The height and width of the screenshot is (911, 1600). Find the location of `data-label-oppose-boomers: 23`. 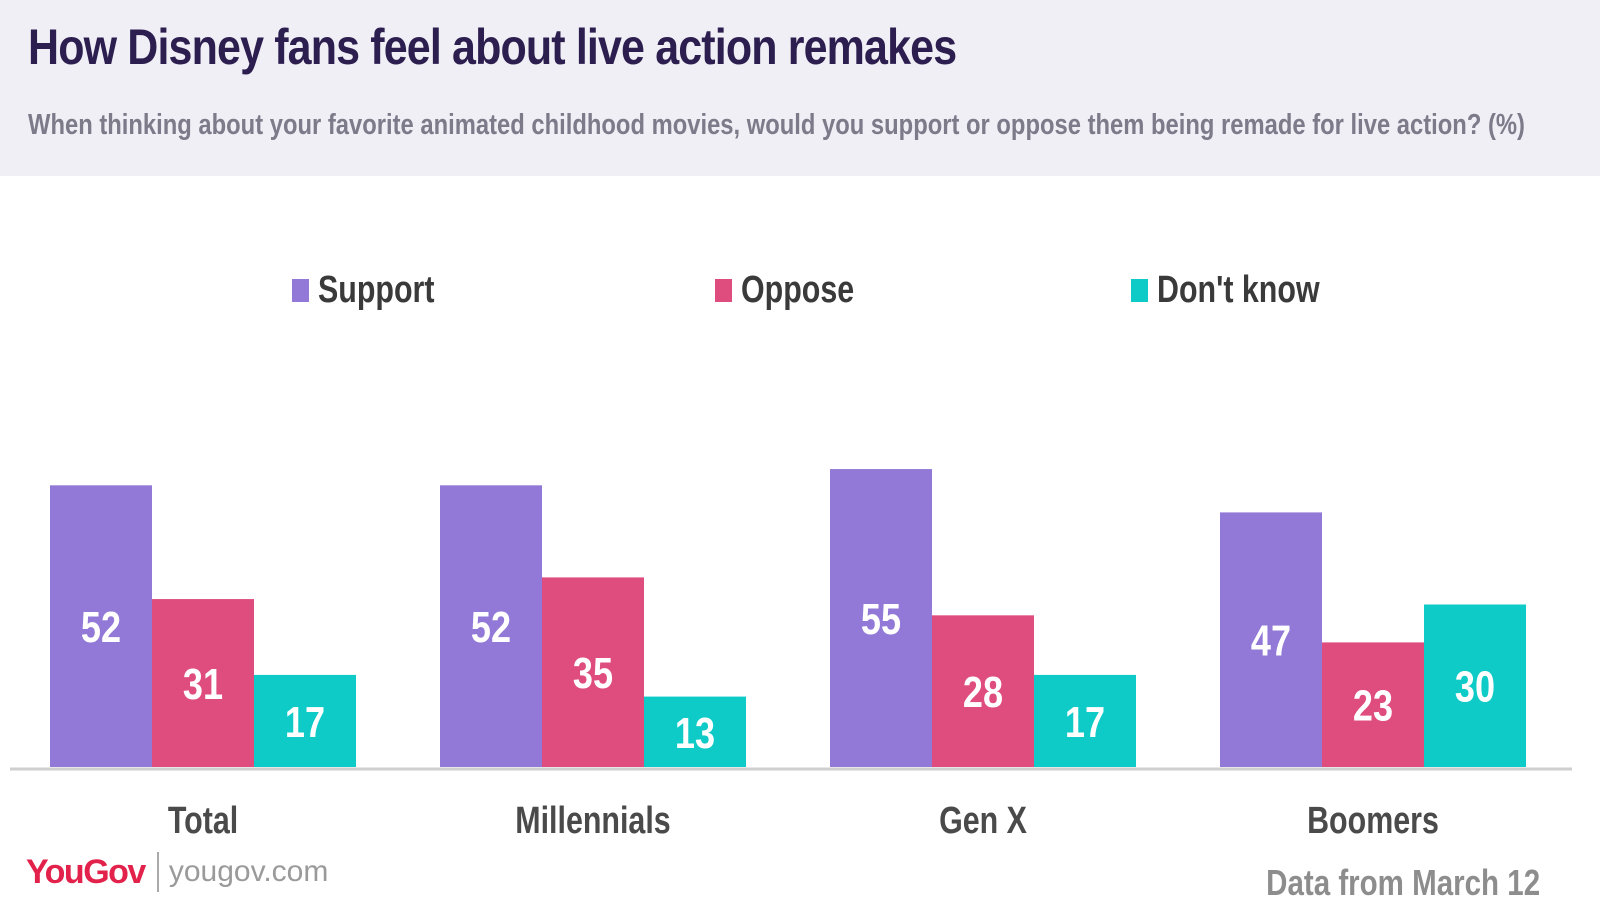

data-label-oppose-boomers: 23 is located at coordinates (1373, 705).